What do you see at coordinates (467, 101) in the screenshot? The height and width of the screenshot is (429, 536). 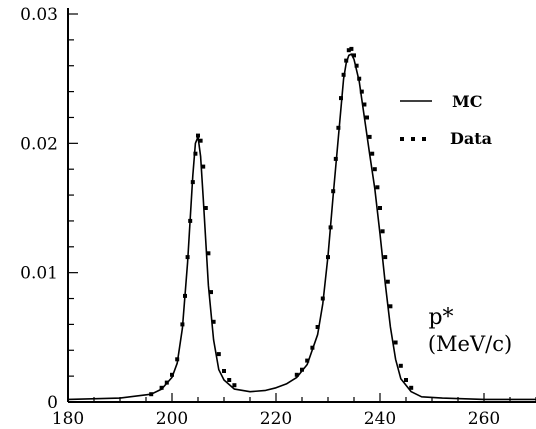 I see `legend-mc-label: MC` at bounding box center [467, 101].